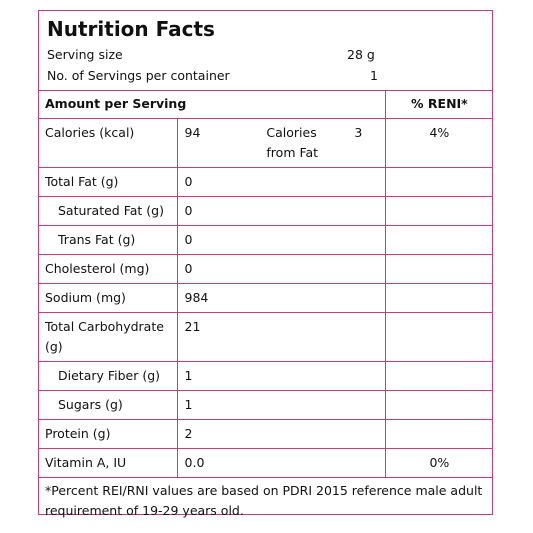  Describe the element at coordinates (108, 182) in the screenshot. I see `nutrient-label: Total Fat (g)` at that location.